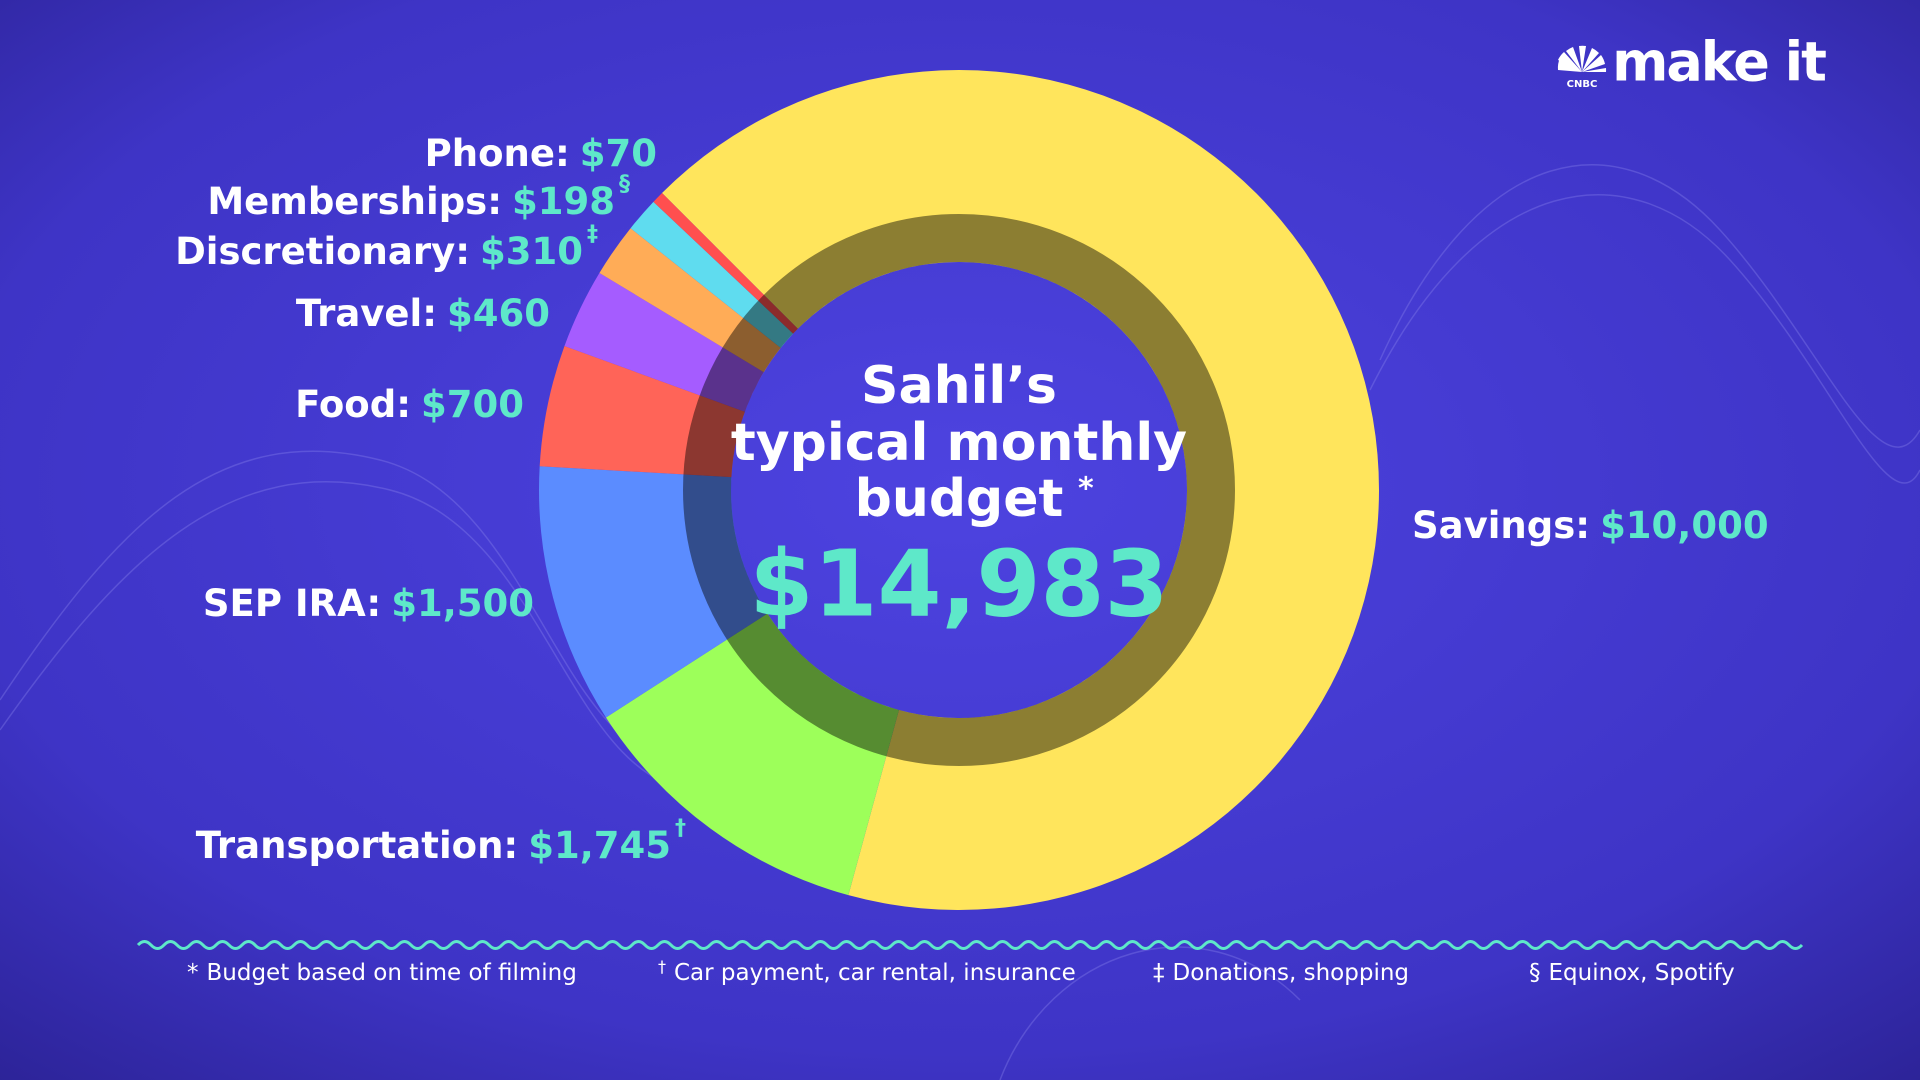 This screenshot has width=1920, height=1080. Describe the element at coordinates (1535, 973) in the screenshot. I see `footnote-mark: §` at that location.